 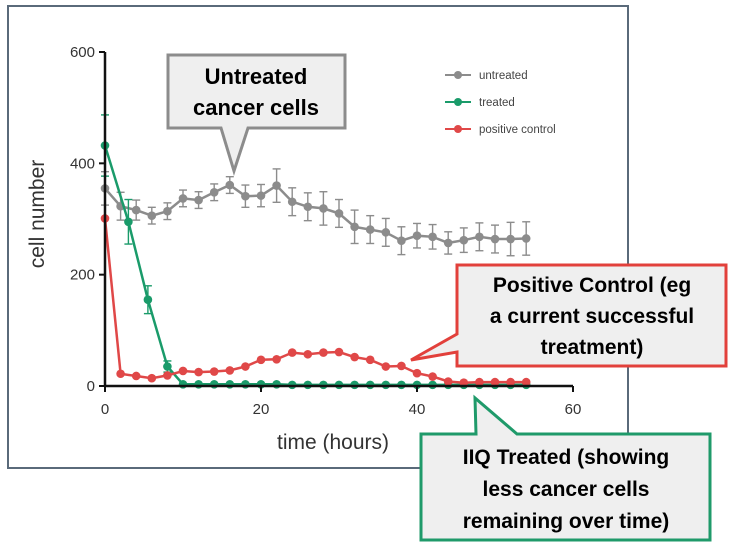 What do you see at coordinates (573, 409) in the screenshot?
I see `x-tick-label: 60` at bounding box center [573, 409].